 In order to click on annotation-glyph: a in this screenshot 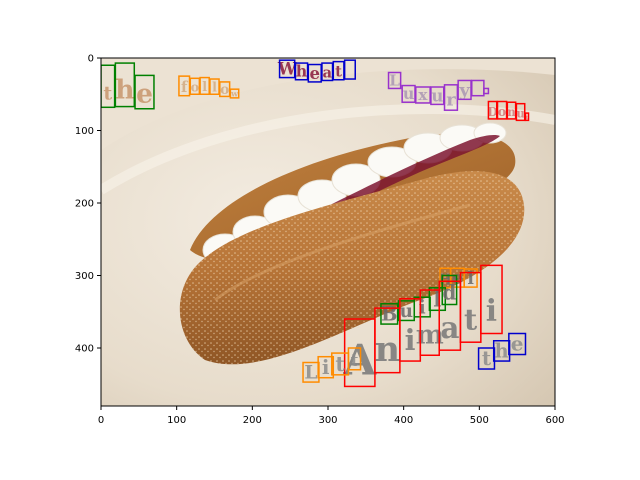, I will do `click(327, 72)`.